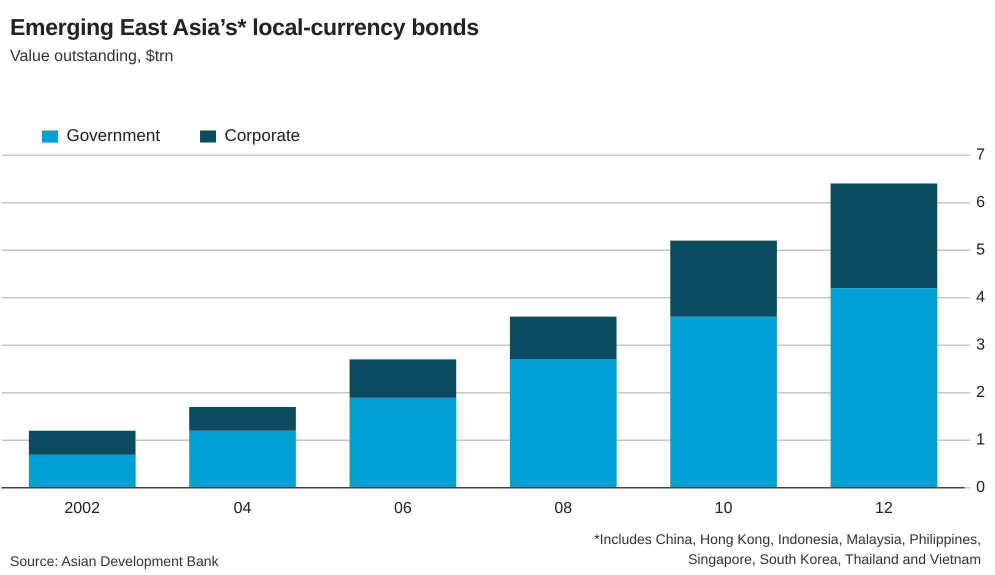  I want to click on y-tick-label: 3, so click(981, 345).